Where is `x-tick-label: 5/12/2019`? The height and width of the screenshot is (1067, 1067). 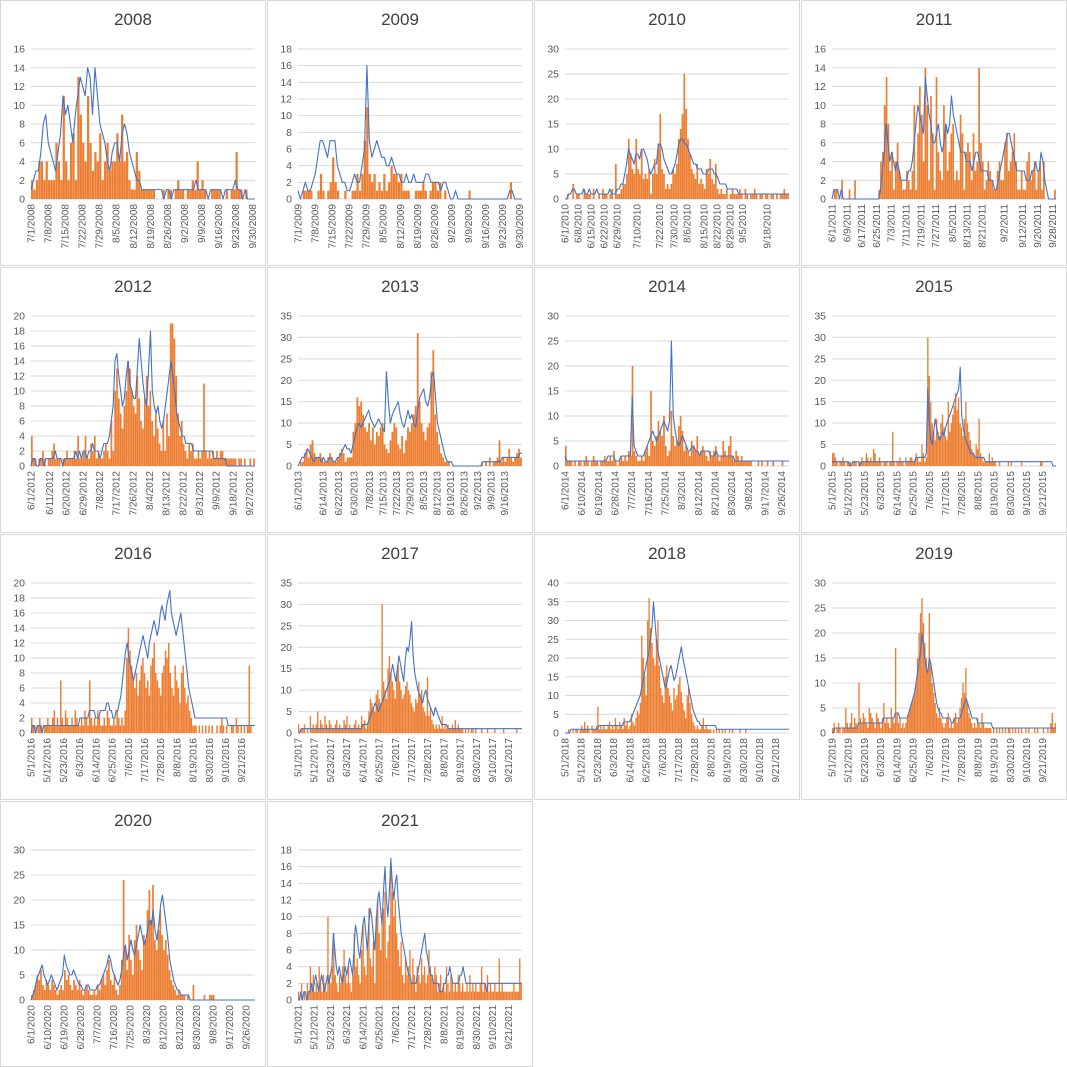 x-tick-label: 5/12/2019 is located at coordinates (849, 760).